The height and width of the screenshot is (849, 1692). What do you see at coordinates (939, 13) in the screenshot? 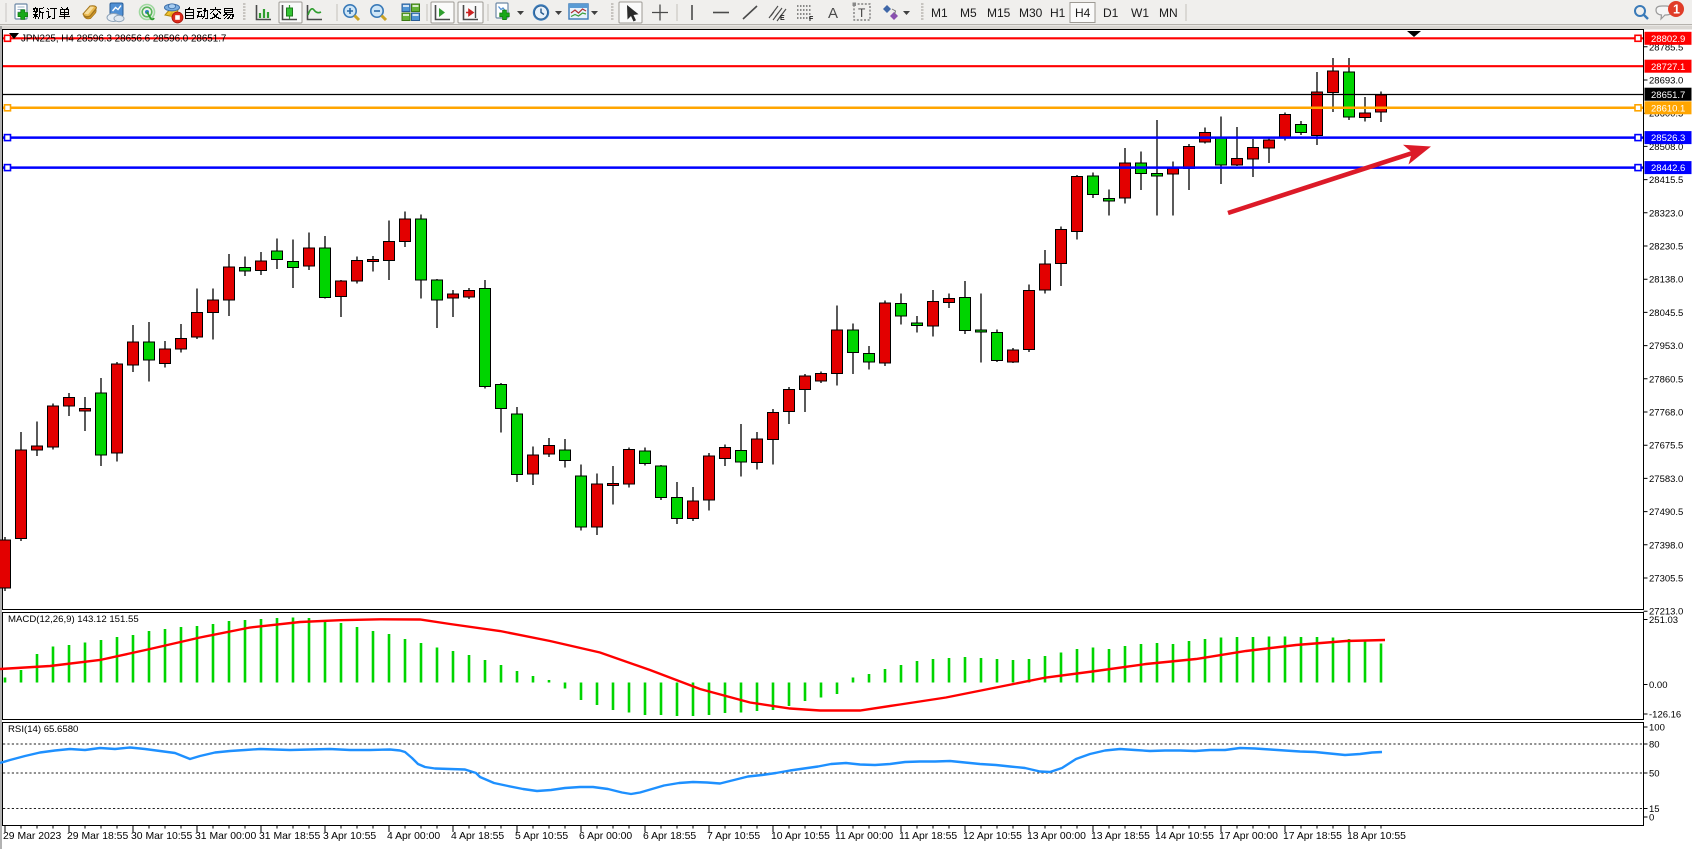
I see `svg-text: M1` at bounding box center [939, 13].